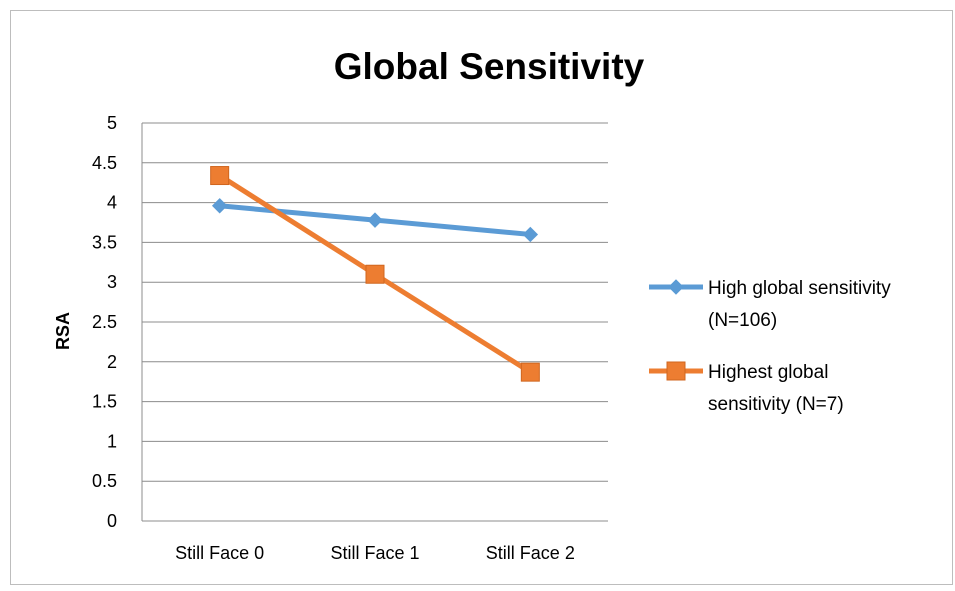 The width and height of the screenshot is (955, 591). I want to click on y-tick-label: 3, so click(112, 282).